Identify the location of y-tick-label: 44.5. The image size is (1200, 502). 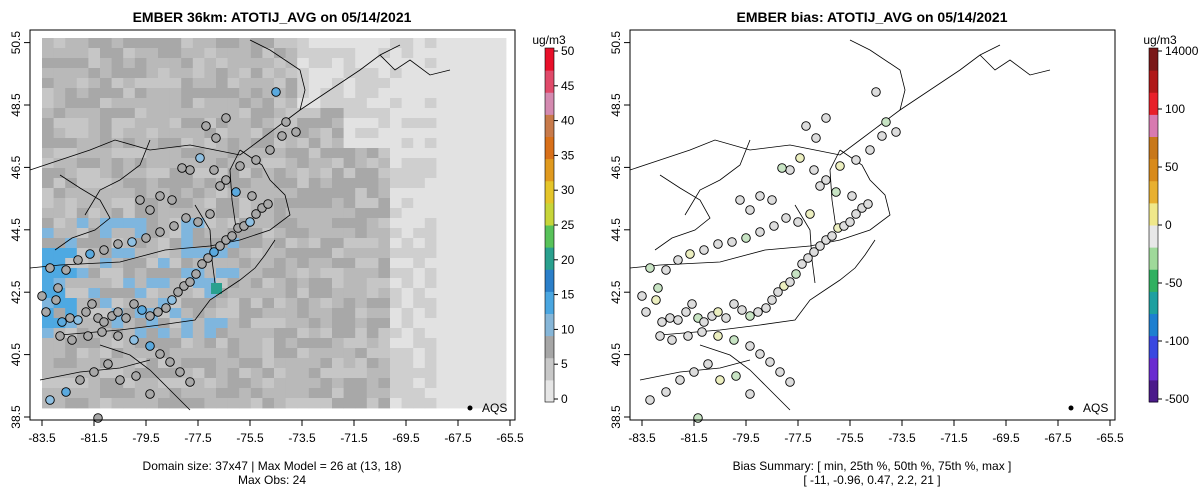
(616, 230).